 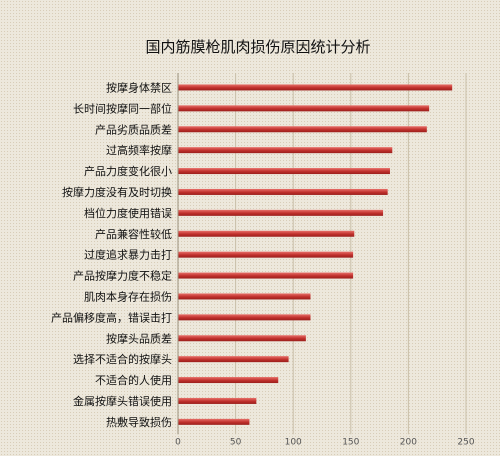 What do you see at coordinates (139, 87) in the screenshot?
I see `category-label: 按摩身体禁区` at bounding box center [139, 87].